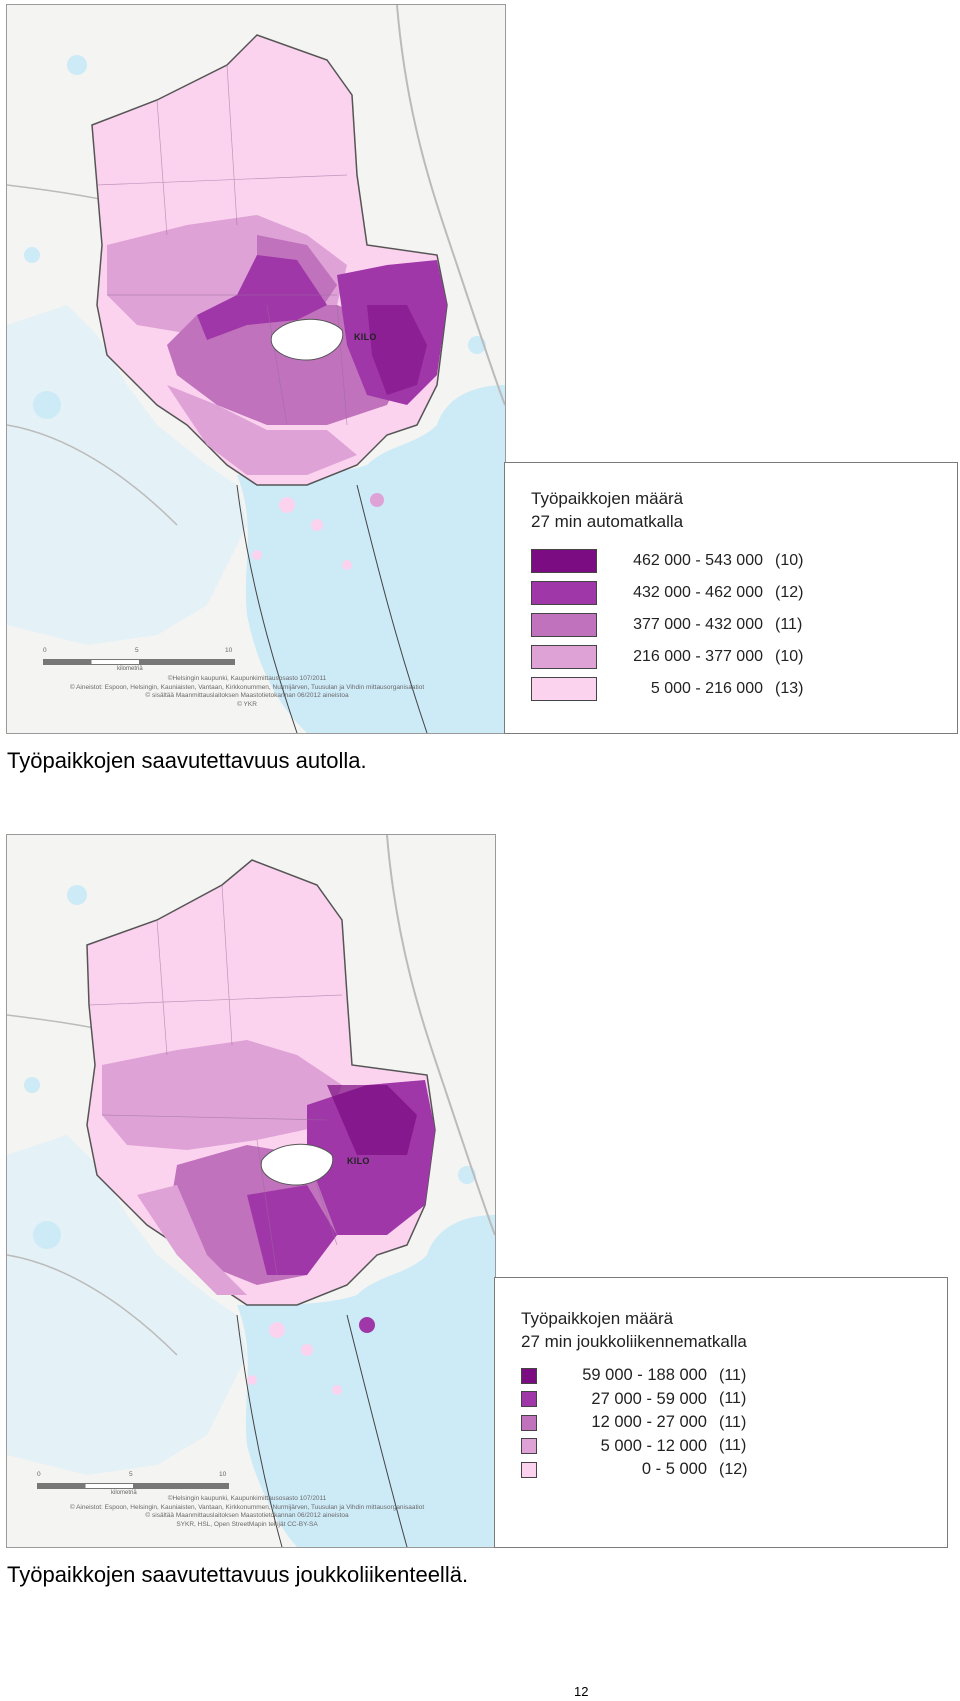 The height and width of the screenshot is (1701, 960). Describe the element at coordinates (634, 1470) in the screenshot. I see `legend-row: 0 - 5 000 (12)` at that location.